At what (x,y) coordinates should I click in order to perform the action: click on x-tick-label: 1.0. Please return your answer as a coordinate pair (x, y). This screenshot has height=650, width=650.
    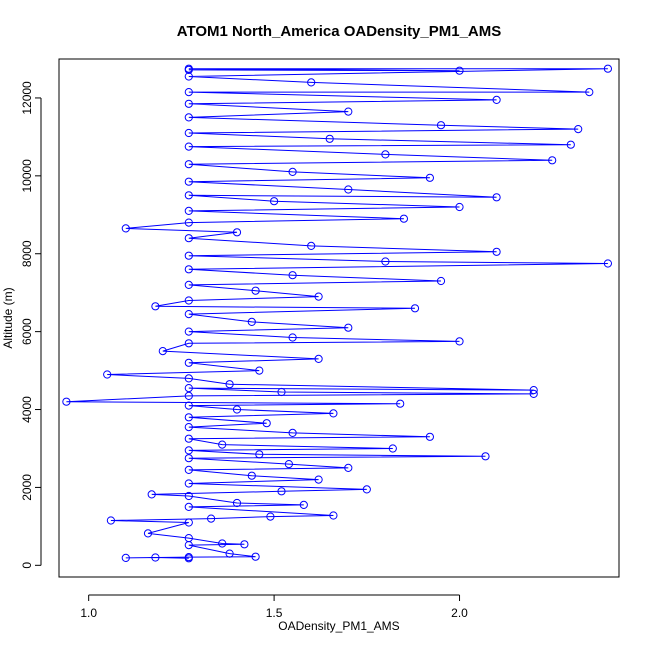
    Looking at the image, I should click on (88, 613).